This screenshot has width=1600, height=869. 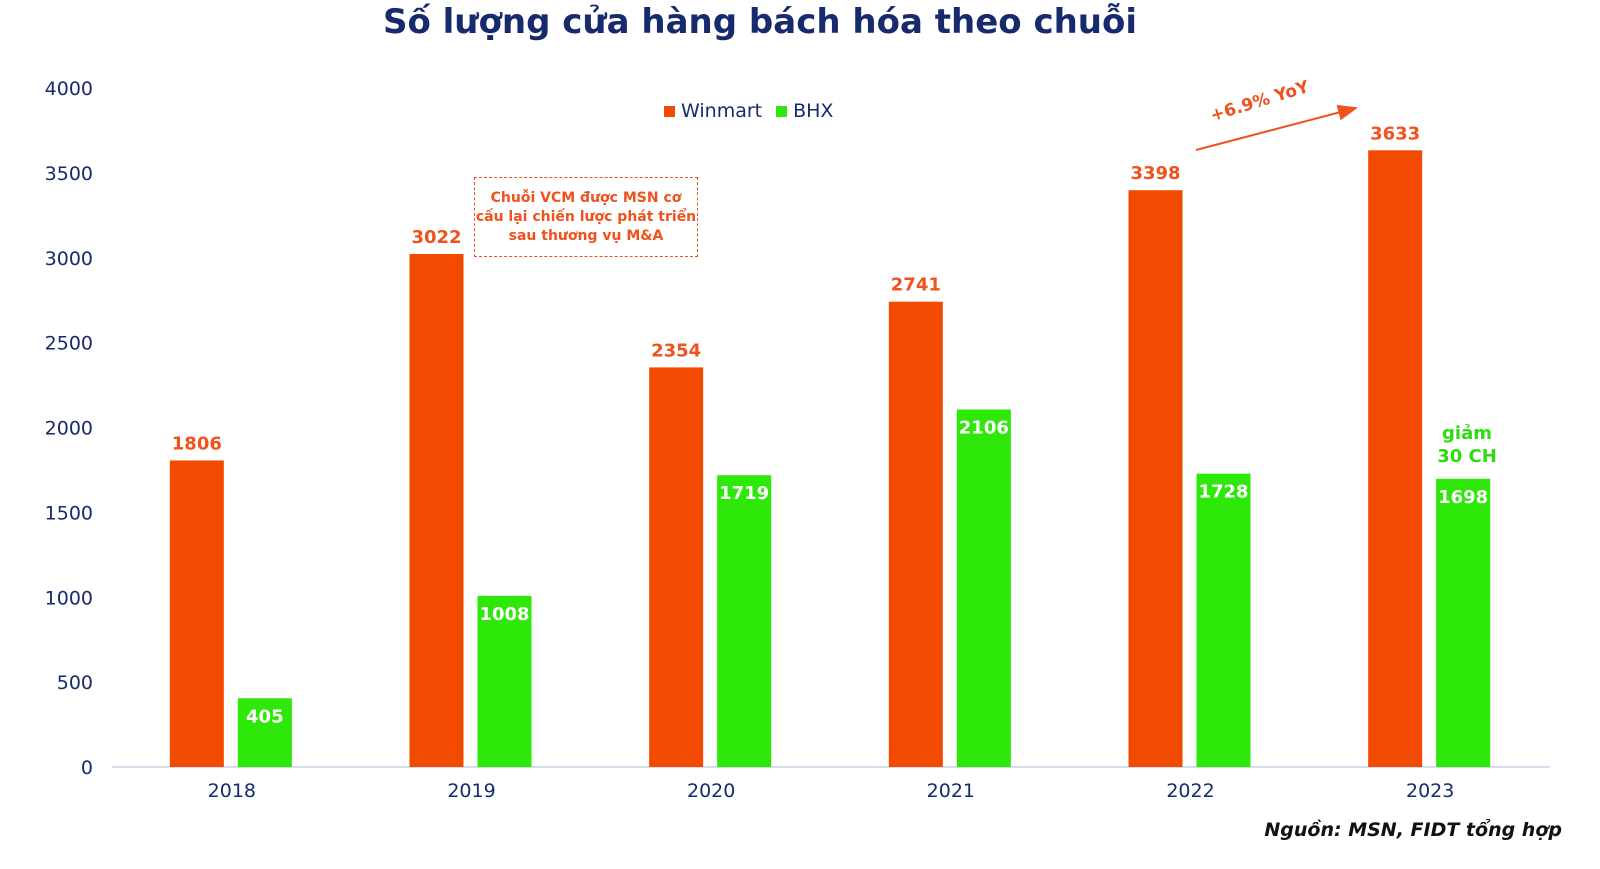 I want to click on y-tick-label: 1000, so click(x=69, y=598).